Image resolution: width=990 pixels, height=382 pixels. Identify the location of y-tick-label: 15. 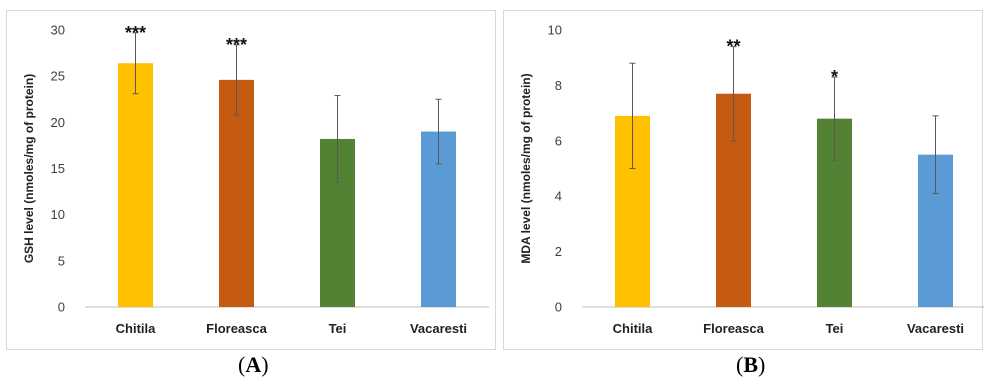
(58, 168).